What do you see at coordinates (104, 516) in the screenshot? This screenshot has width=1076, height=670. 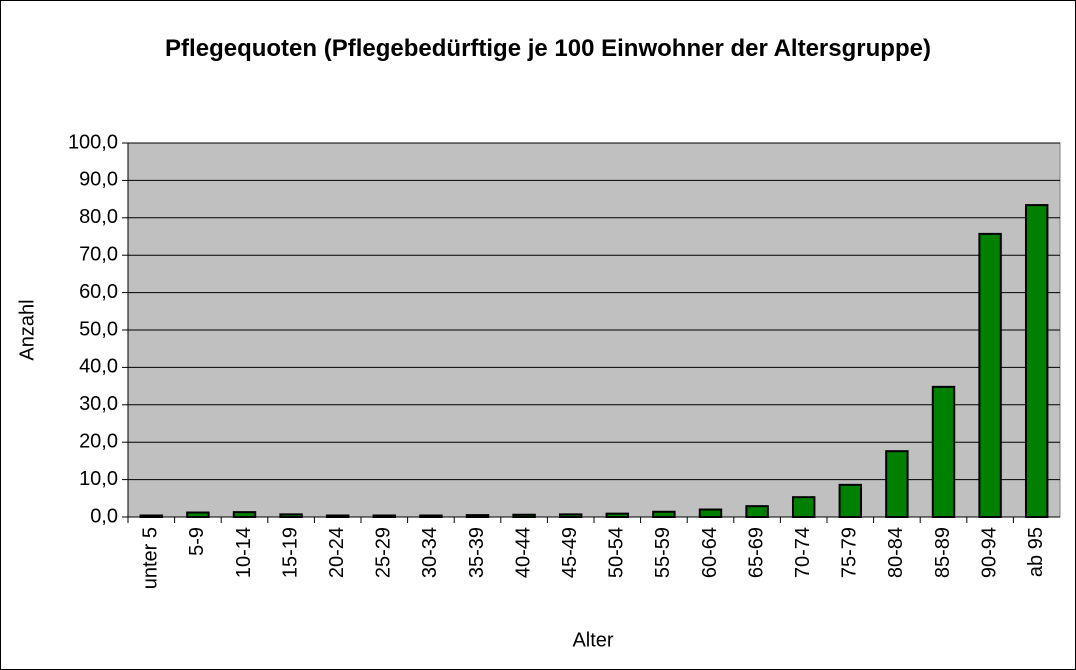 I see `y-tick-label: 0,0` at bounding box center [104, 516].